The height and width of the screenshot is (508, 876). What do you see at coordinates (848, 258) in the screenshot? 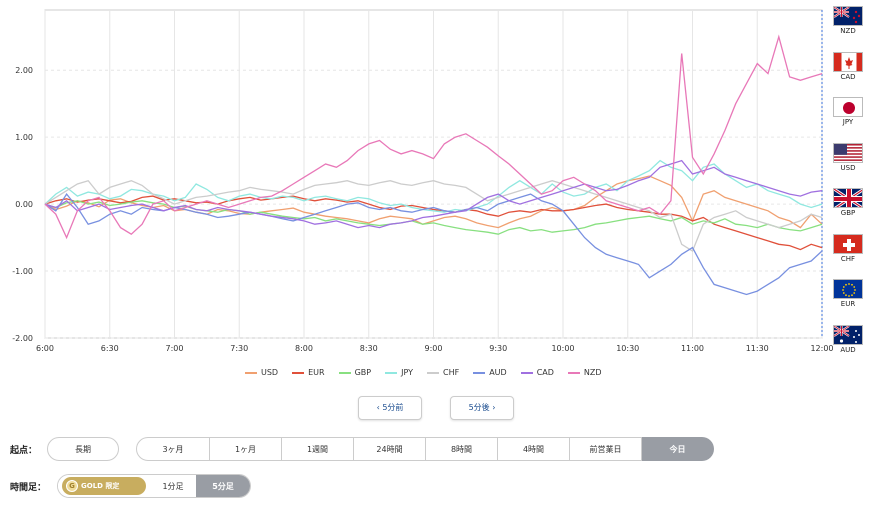
I see `currency-flag-label: CHF` at bounding box center [848, 258].